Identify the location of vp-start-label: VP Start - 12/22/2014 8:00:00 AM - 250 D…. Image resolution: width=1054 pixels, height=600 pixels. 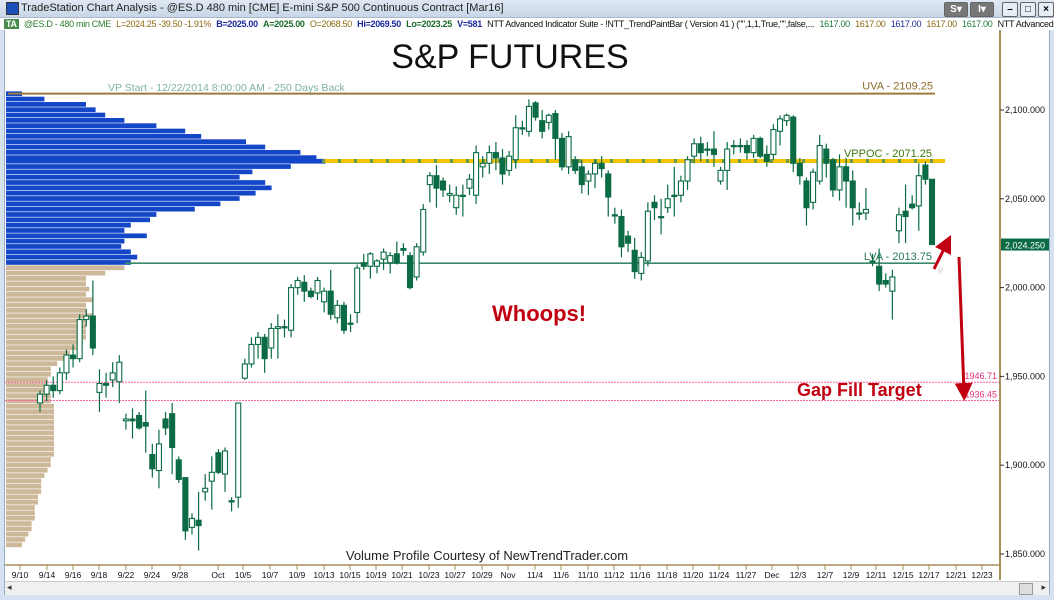
(227, 88).